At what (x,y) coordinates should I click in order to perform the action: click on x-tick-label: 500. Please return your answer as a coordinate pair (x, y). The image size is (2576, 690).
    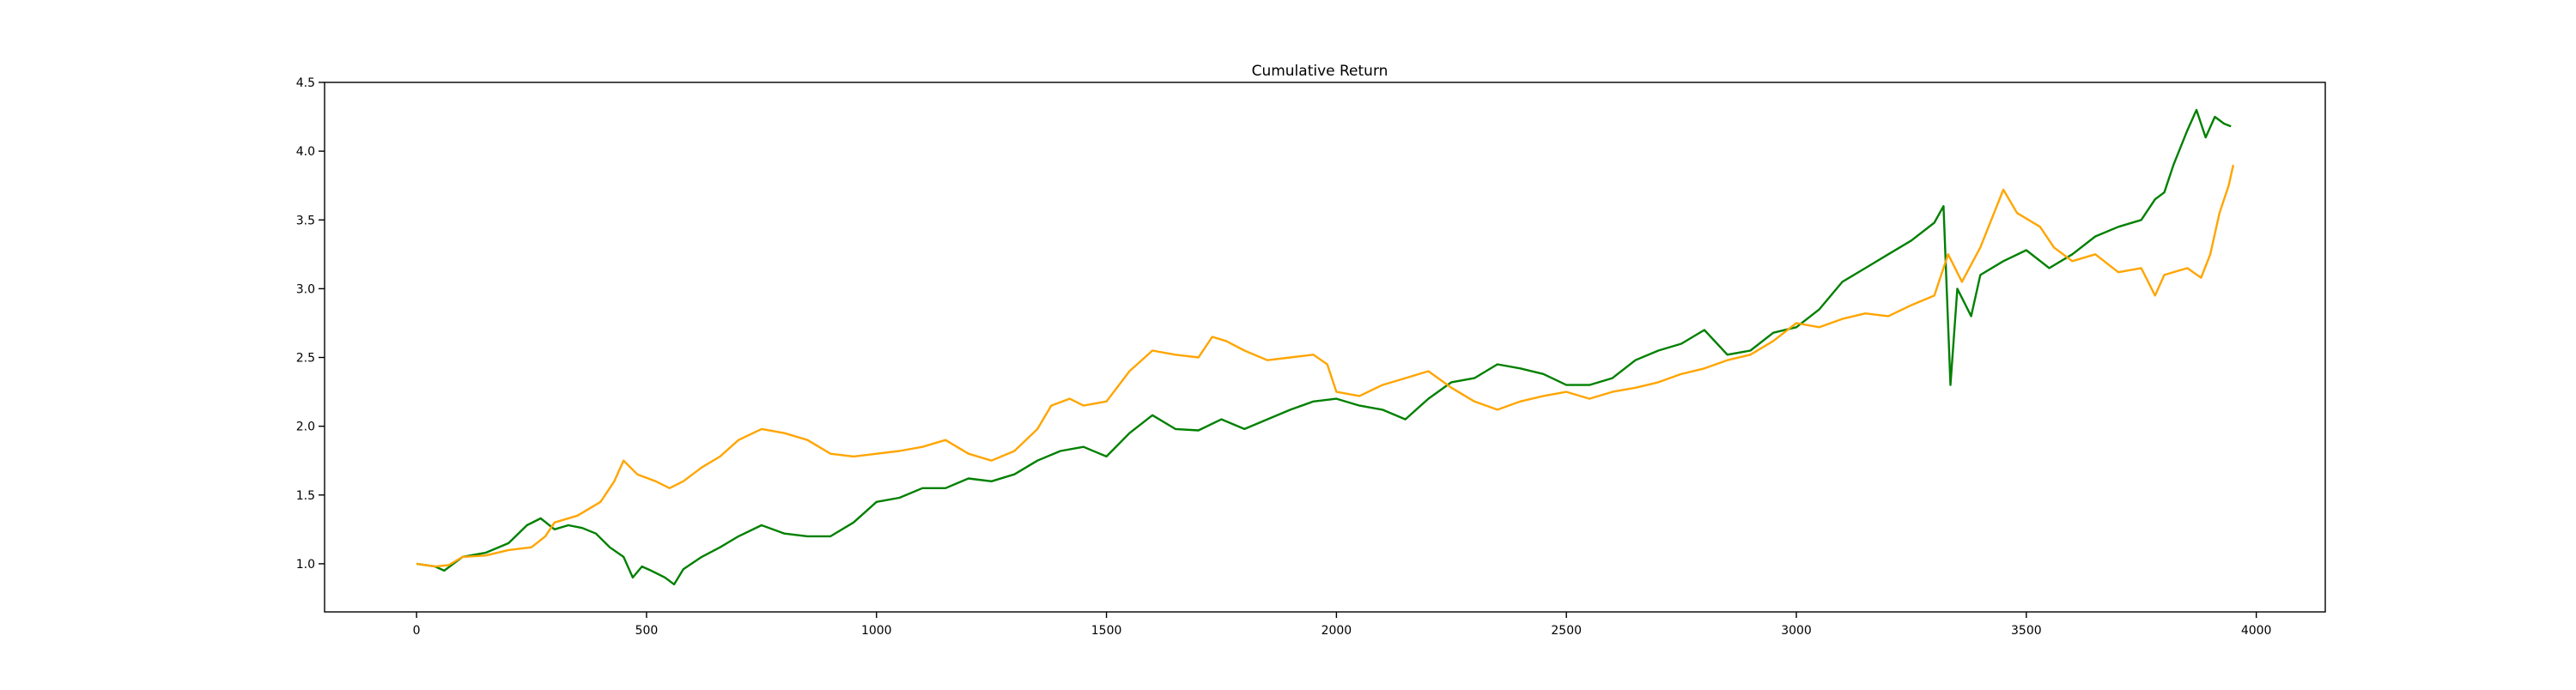
    Looking at the image, I should click on (647, 631).